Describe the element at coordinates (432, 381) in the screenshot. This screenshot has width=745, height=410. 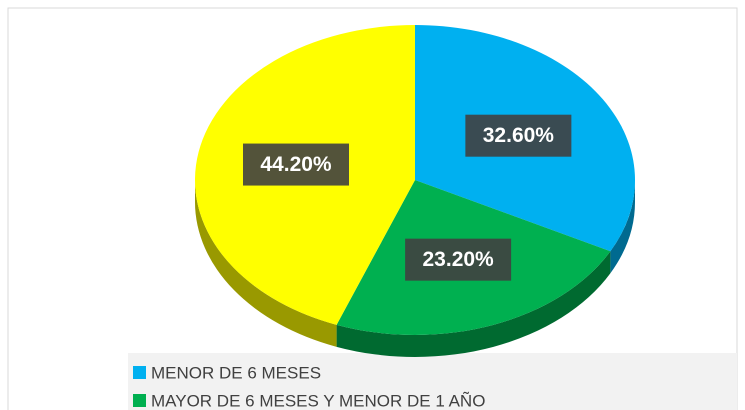
I see `legend-background` at that location.